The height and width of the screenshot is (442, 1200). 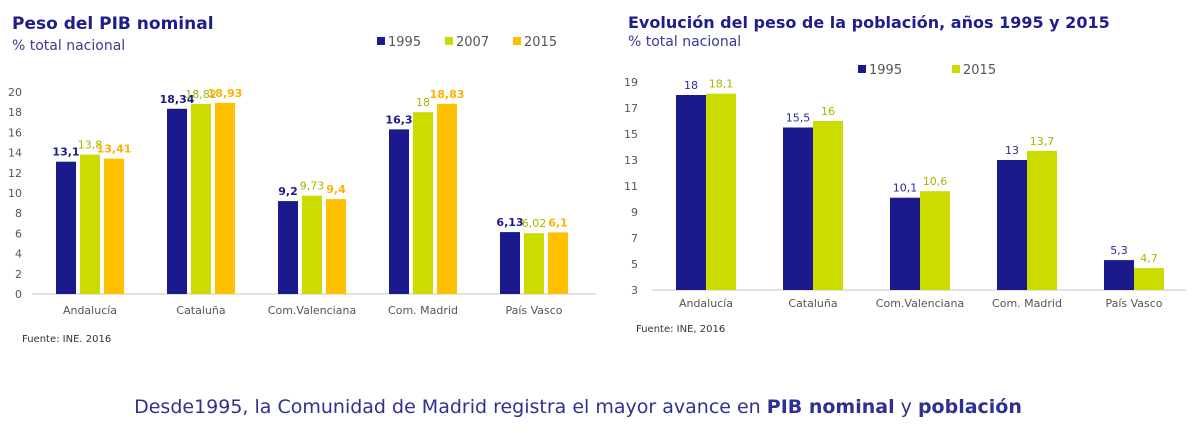 I want to click on chart2-category-label: Andalucía, so click(x=706, y=303).